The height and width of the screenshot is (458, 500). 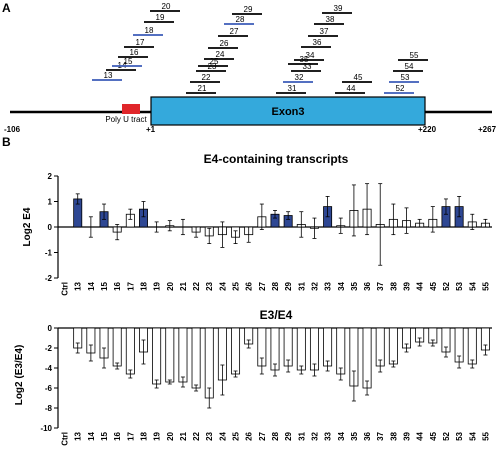 I want to click on e3e4-xtick-36: 36, so click(x=367, y=435).